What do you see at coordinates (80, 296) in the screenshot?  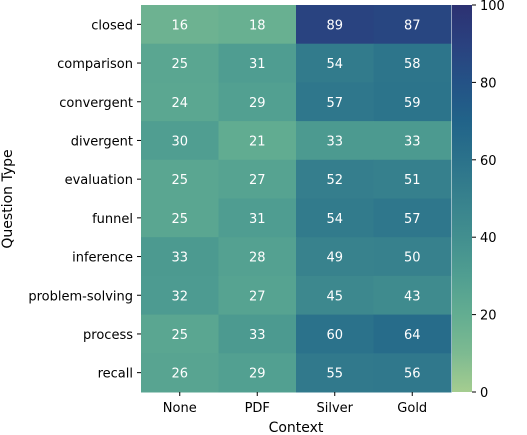 I see `y-tick-label: problem-solving` at bounding box center [80, 296].